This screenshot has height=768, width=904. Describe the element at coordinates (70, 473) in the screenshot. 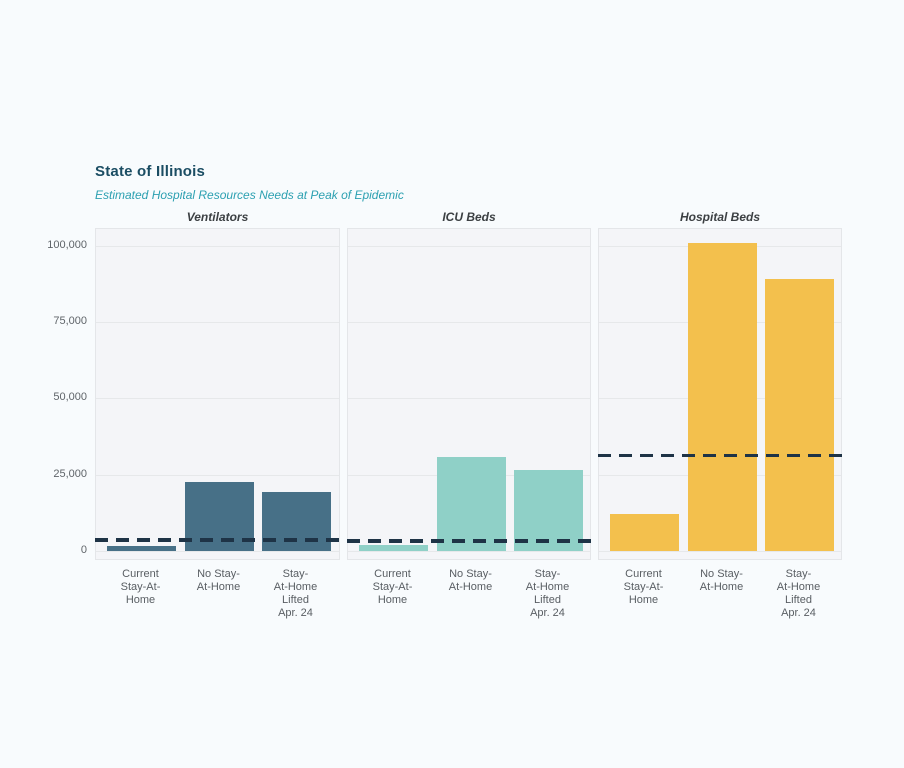

I see `y-tick-label: 25,000` at that location.